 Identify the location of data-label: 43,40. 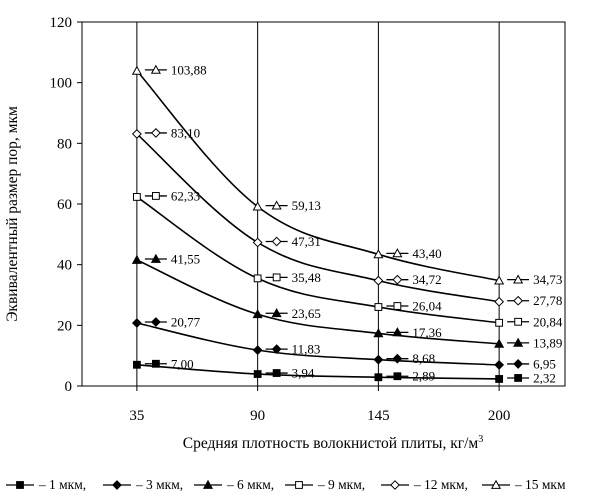
(426, 253).